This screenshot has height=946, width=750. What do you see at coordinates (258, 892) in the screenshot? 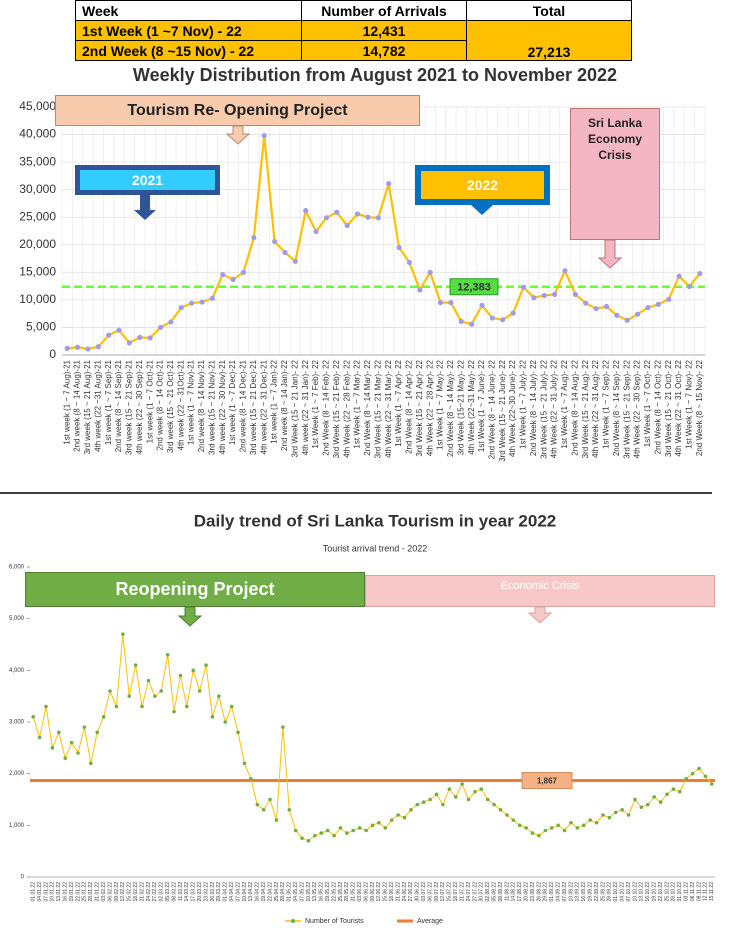
I see `x-tick-label: 16.04.22` at bounding box center [258, 892].